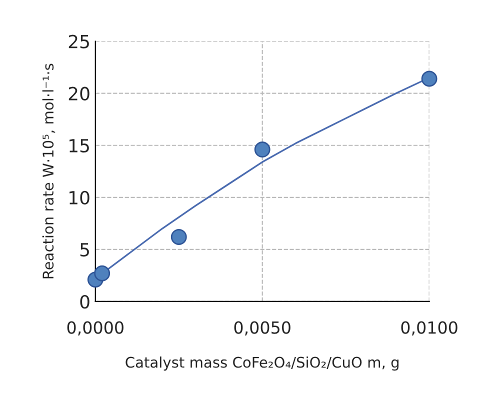 The width and height of the screenshot is (477, 413). Describe the element at coordinates (79, 145) in the screenshot. I see `y-tick-label: 15` at that location.